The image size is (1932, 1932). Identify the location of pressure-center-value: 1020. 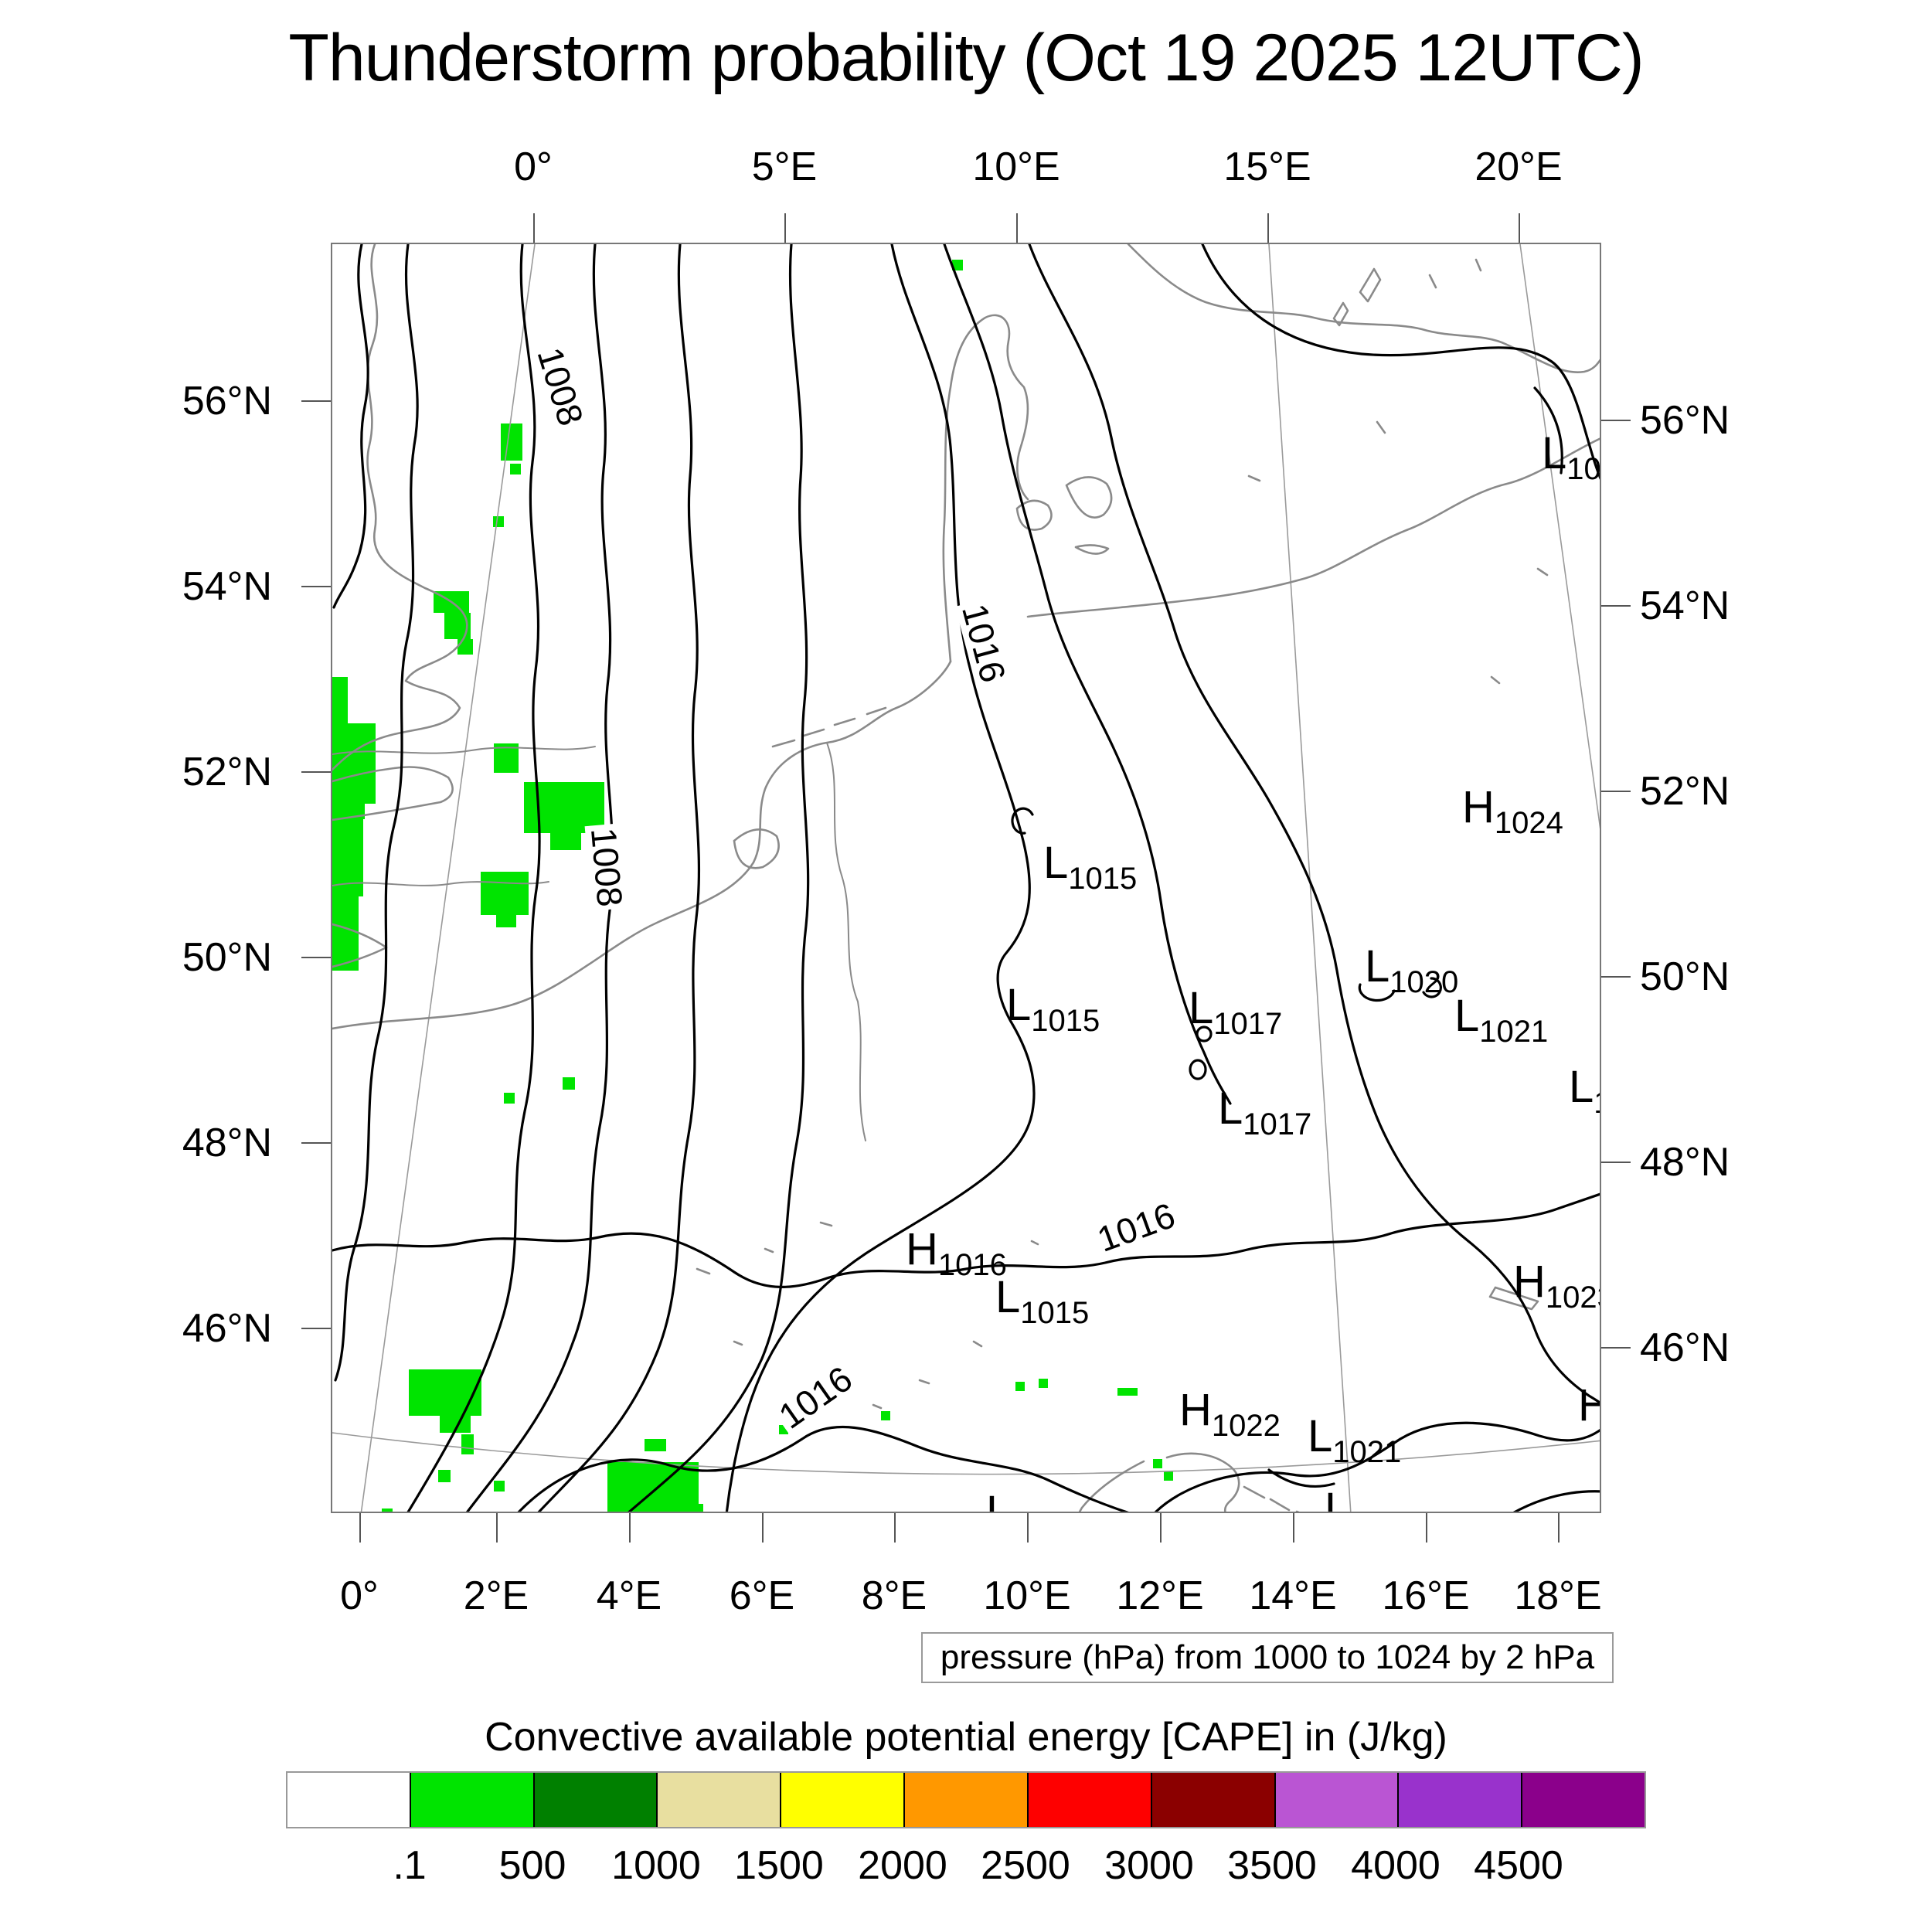
(1424, 982).